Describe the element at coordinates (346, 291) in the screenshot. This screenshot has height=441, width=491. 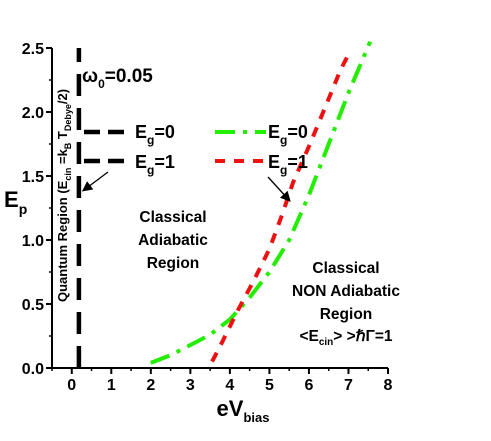
I see `classical-nonadiabatic-line-1: NON Adiabatic` at that location.